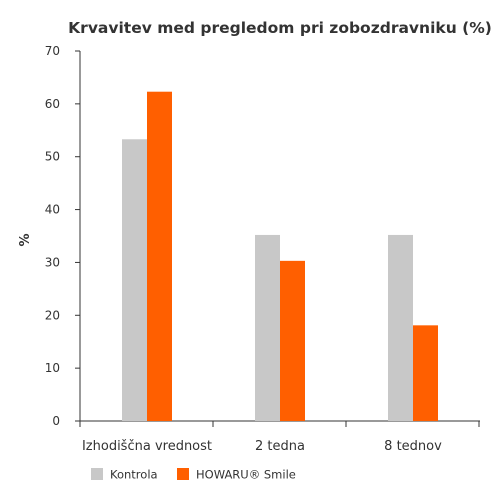 The width and height of the screenshot is (500, 500). What do you see at coordinates (134, 475) in the screenshot?
I see `legend-label: Kontrola` at bounding box center [134, 475].